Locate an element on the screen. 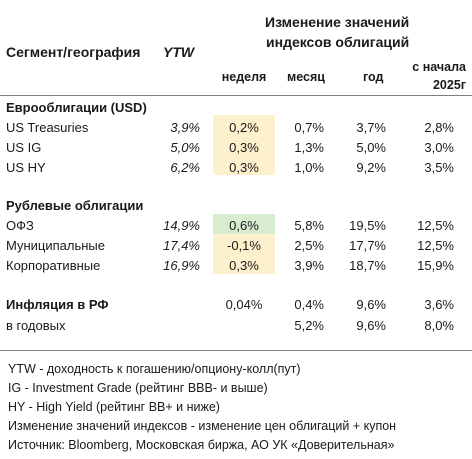 This screenshot has width=472, height=459. note-hy: HY - High Yield (рейтинг BB+ и ниже) is located at coordinates (114, 407).